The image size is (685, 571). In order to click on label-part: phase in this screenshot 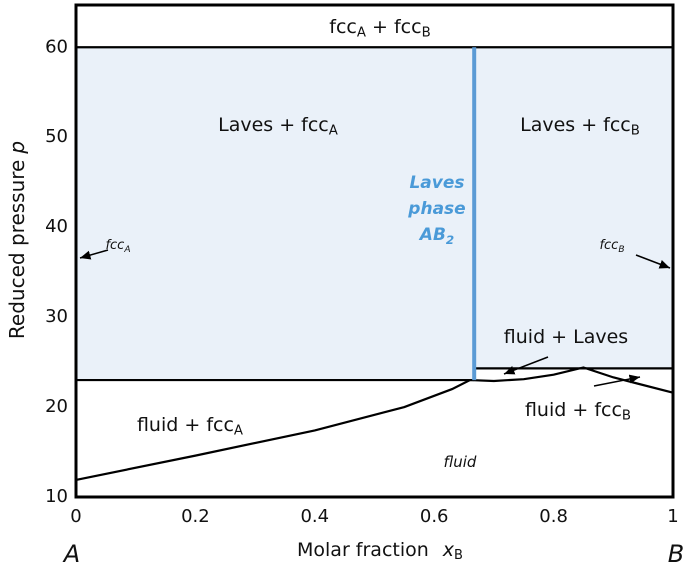, I will do `click(436, 209)`.